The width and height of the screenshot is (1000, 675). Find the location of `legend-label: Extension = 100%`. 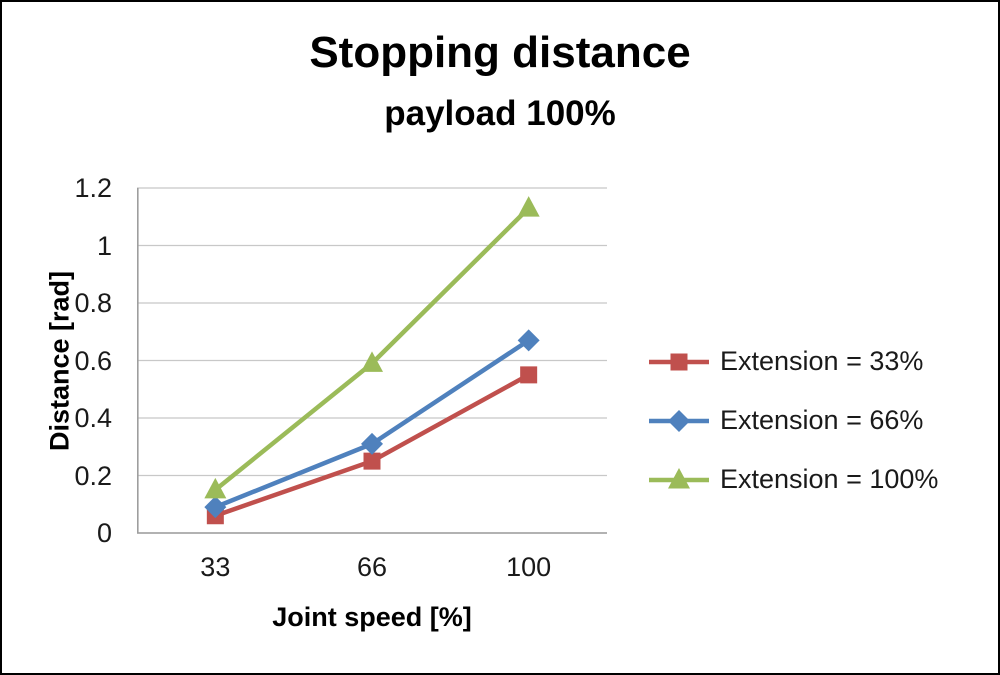

legend-label: Extension = 100% is located at coordinates (829, 479).